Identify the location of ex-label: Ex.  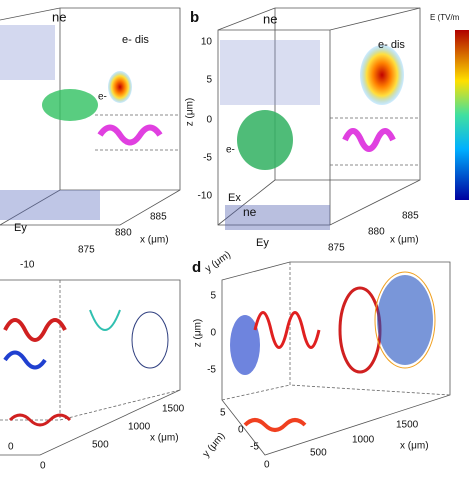
(234, 198).